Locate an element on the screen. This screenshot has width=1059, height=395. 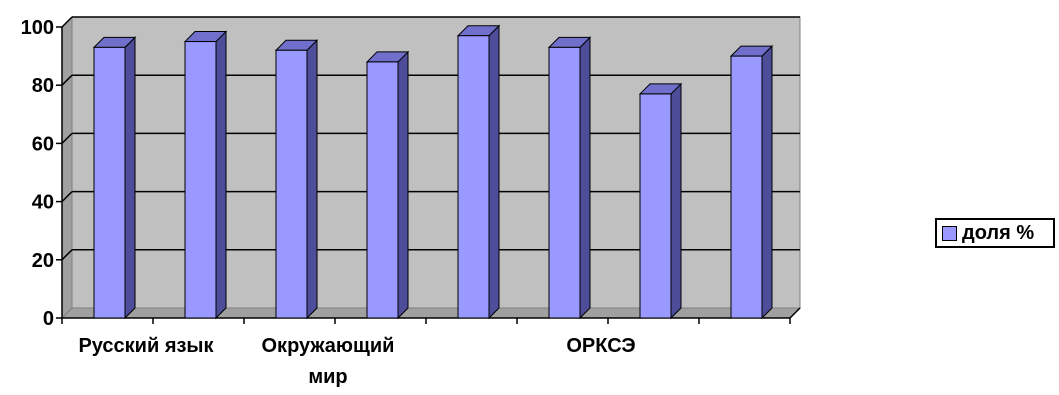
legend: доля % is located at coordinates (995, 233).